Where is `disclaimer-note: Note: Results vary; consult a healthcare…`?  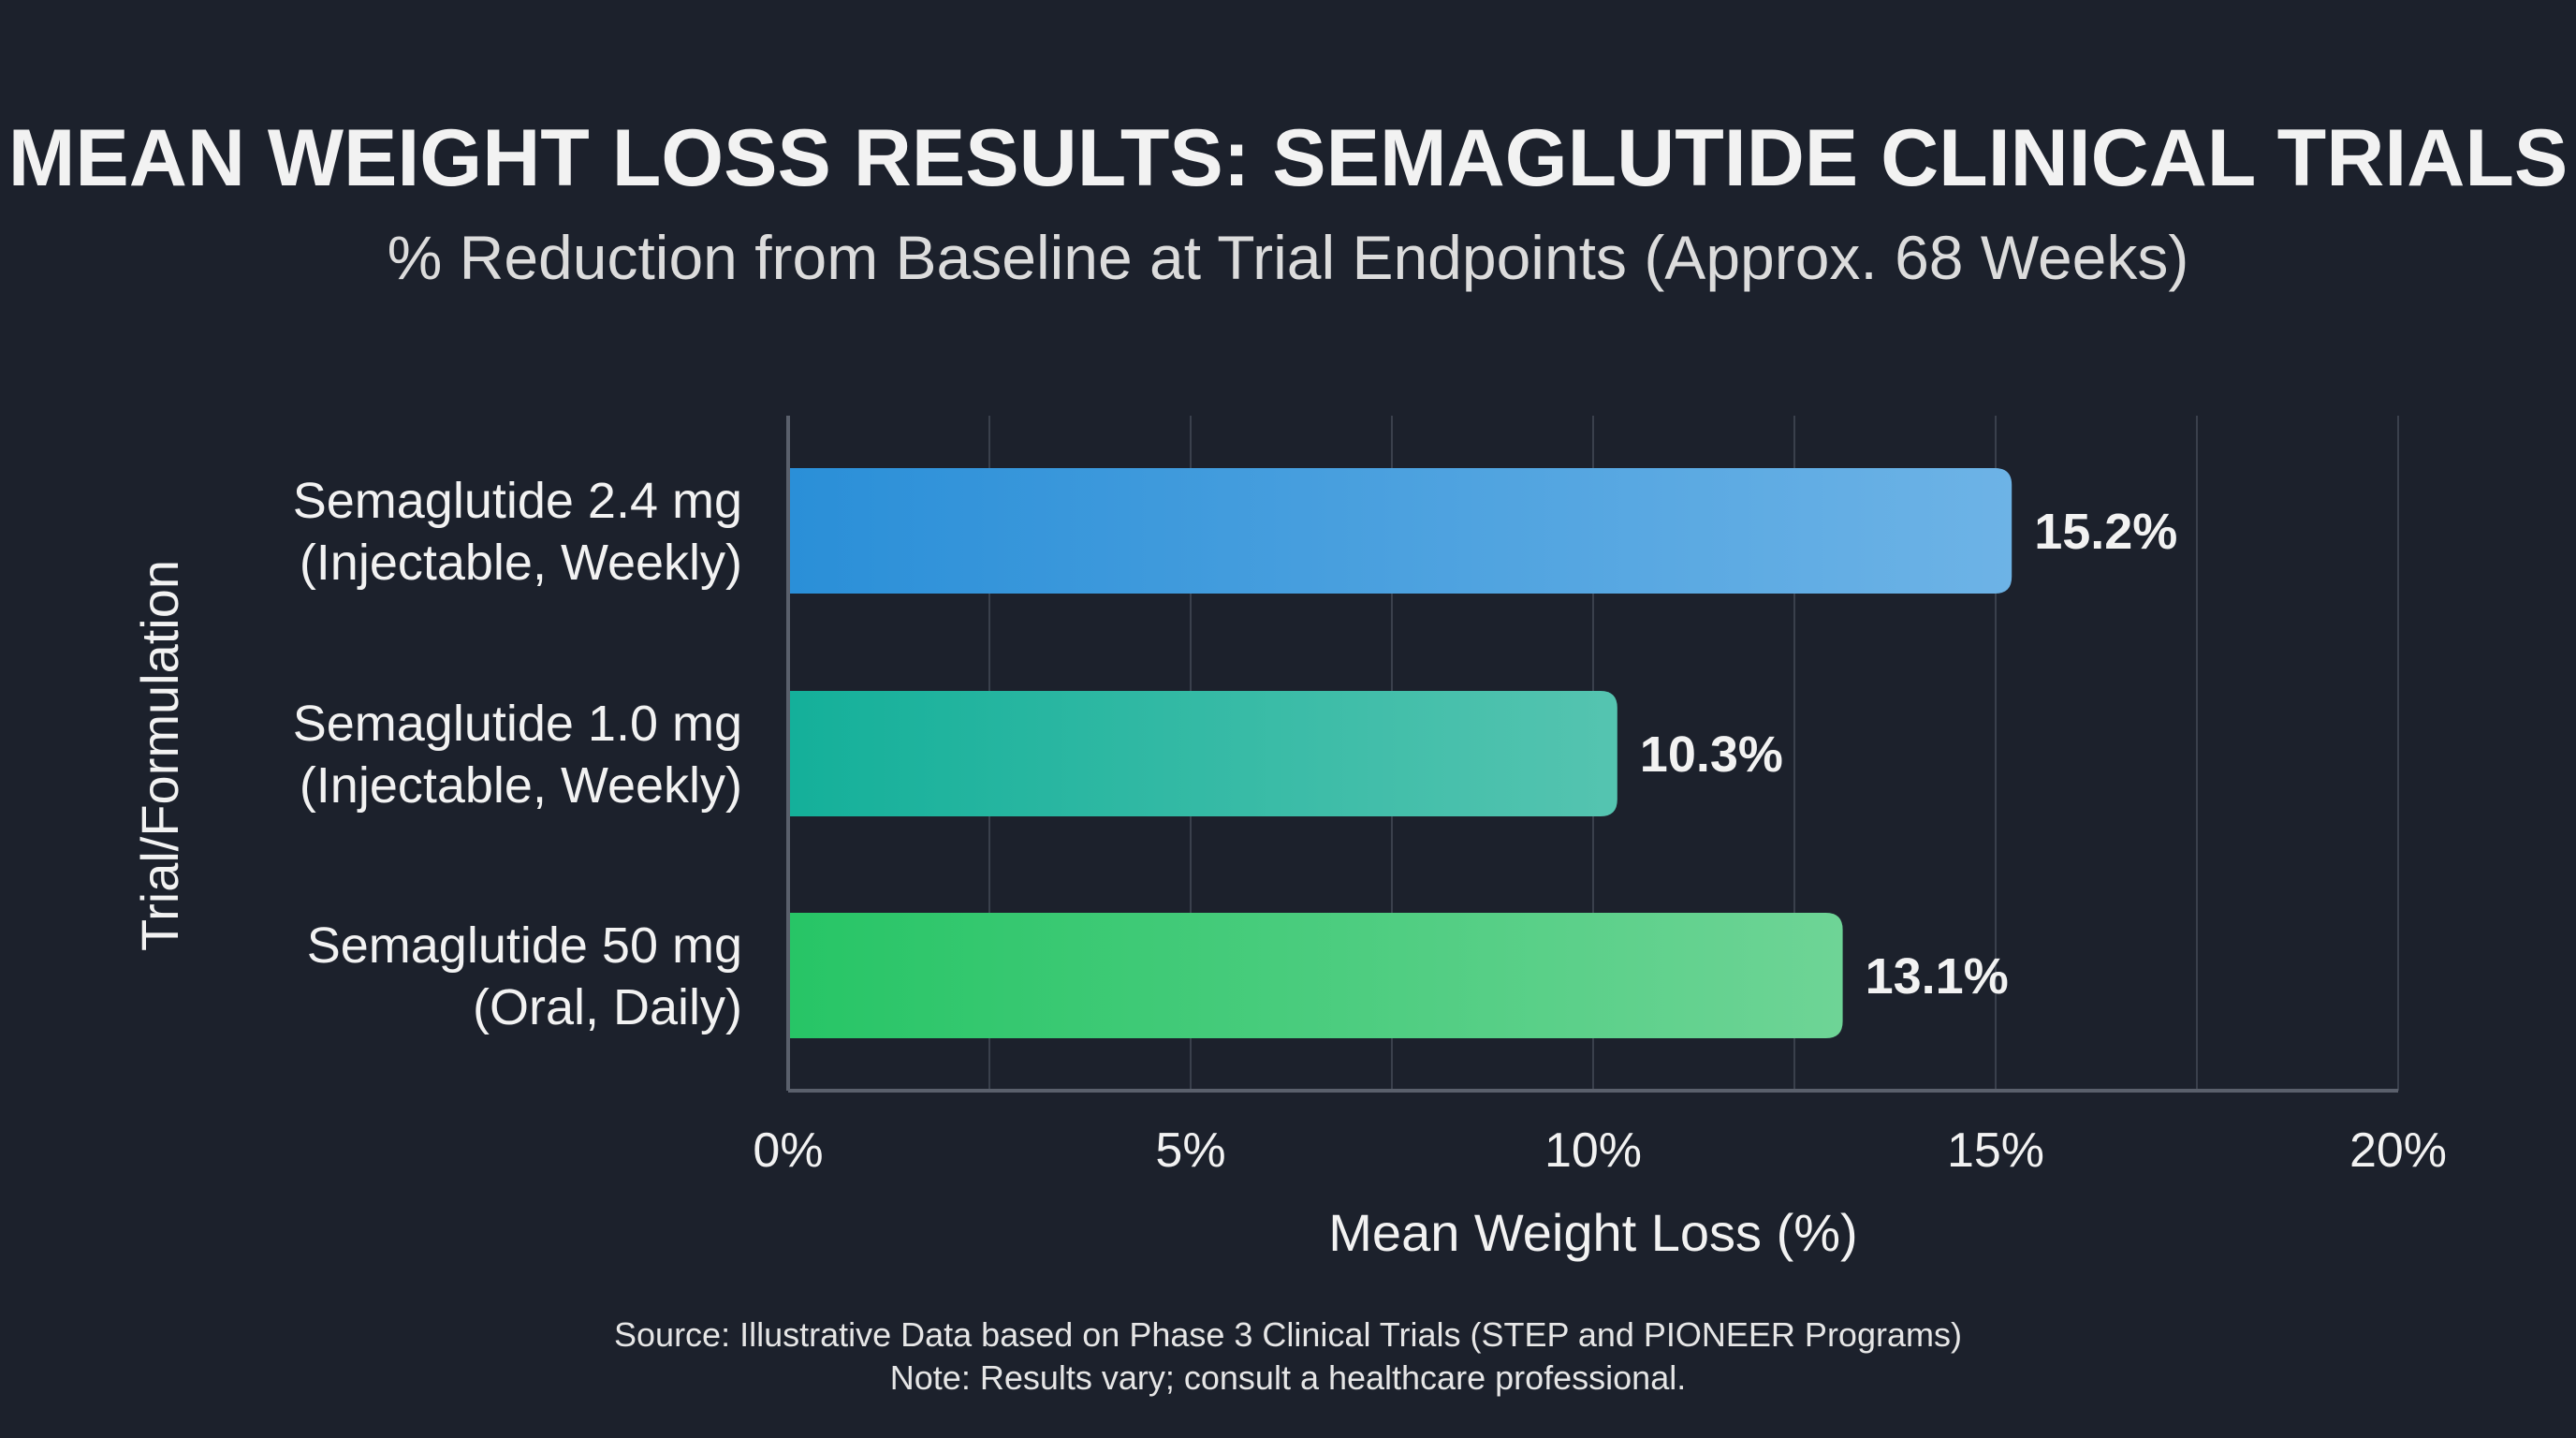 disclaimer-note: Note: Results vary; consult a healthcare… is located at coordinates (1288, 1377).